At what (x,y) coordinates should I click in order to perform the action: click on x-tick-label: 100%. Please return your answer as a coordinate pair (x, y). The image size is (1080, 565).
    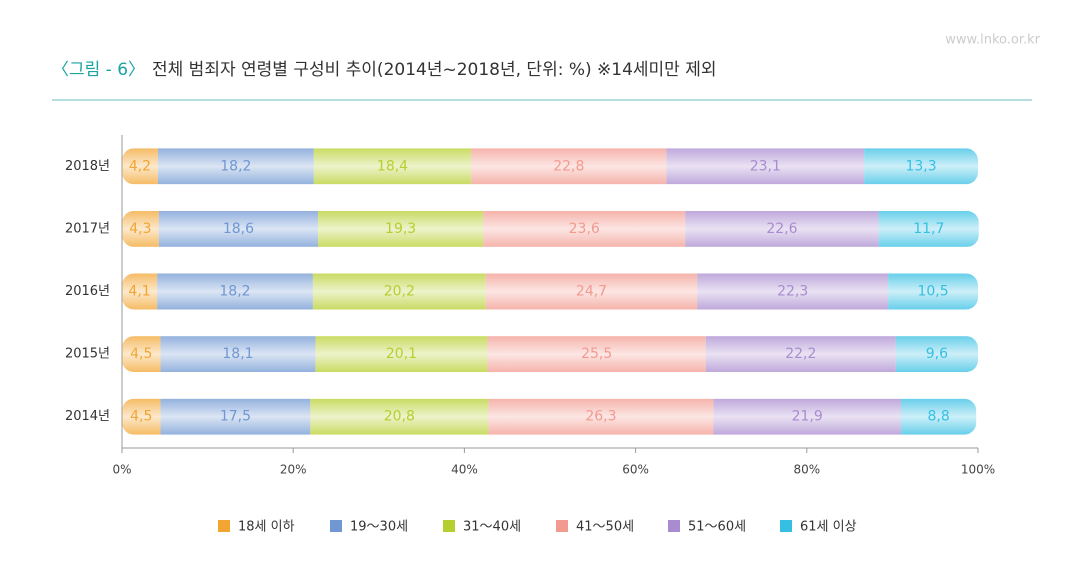
    Looking at the image, I should click on (978, 470).